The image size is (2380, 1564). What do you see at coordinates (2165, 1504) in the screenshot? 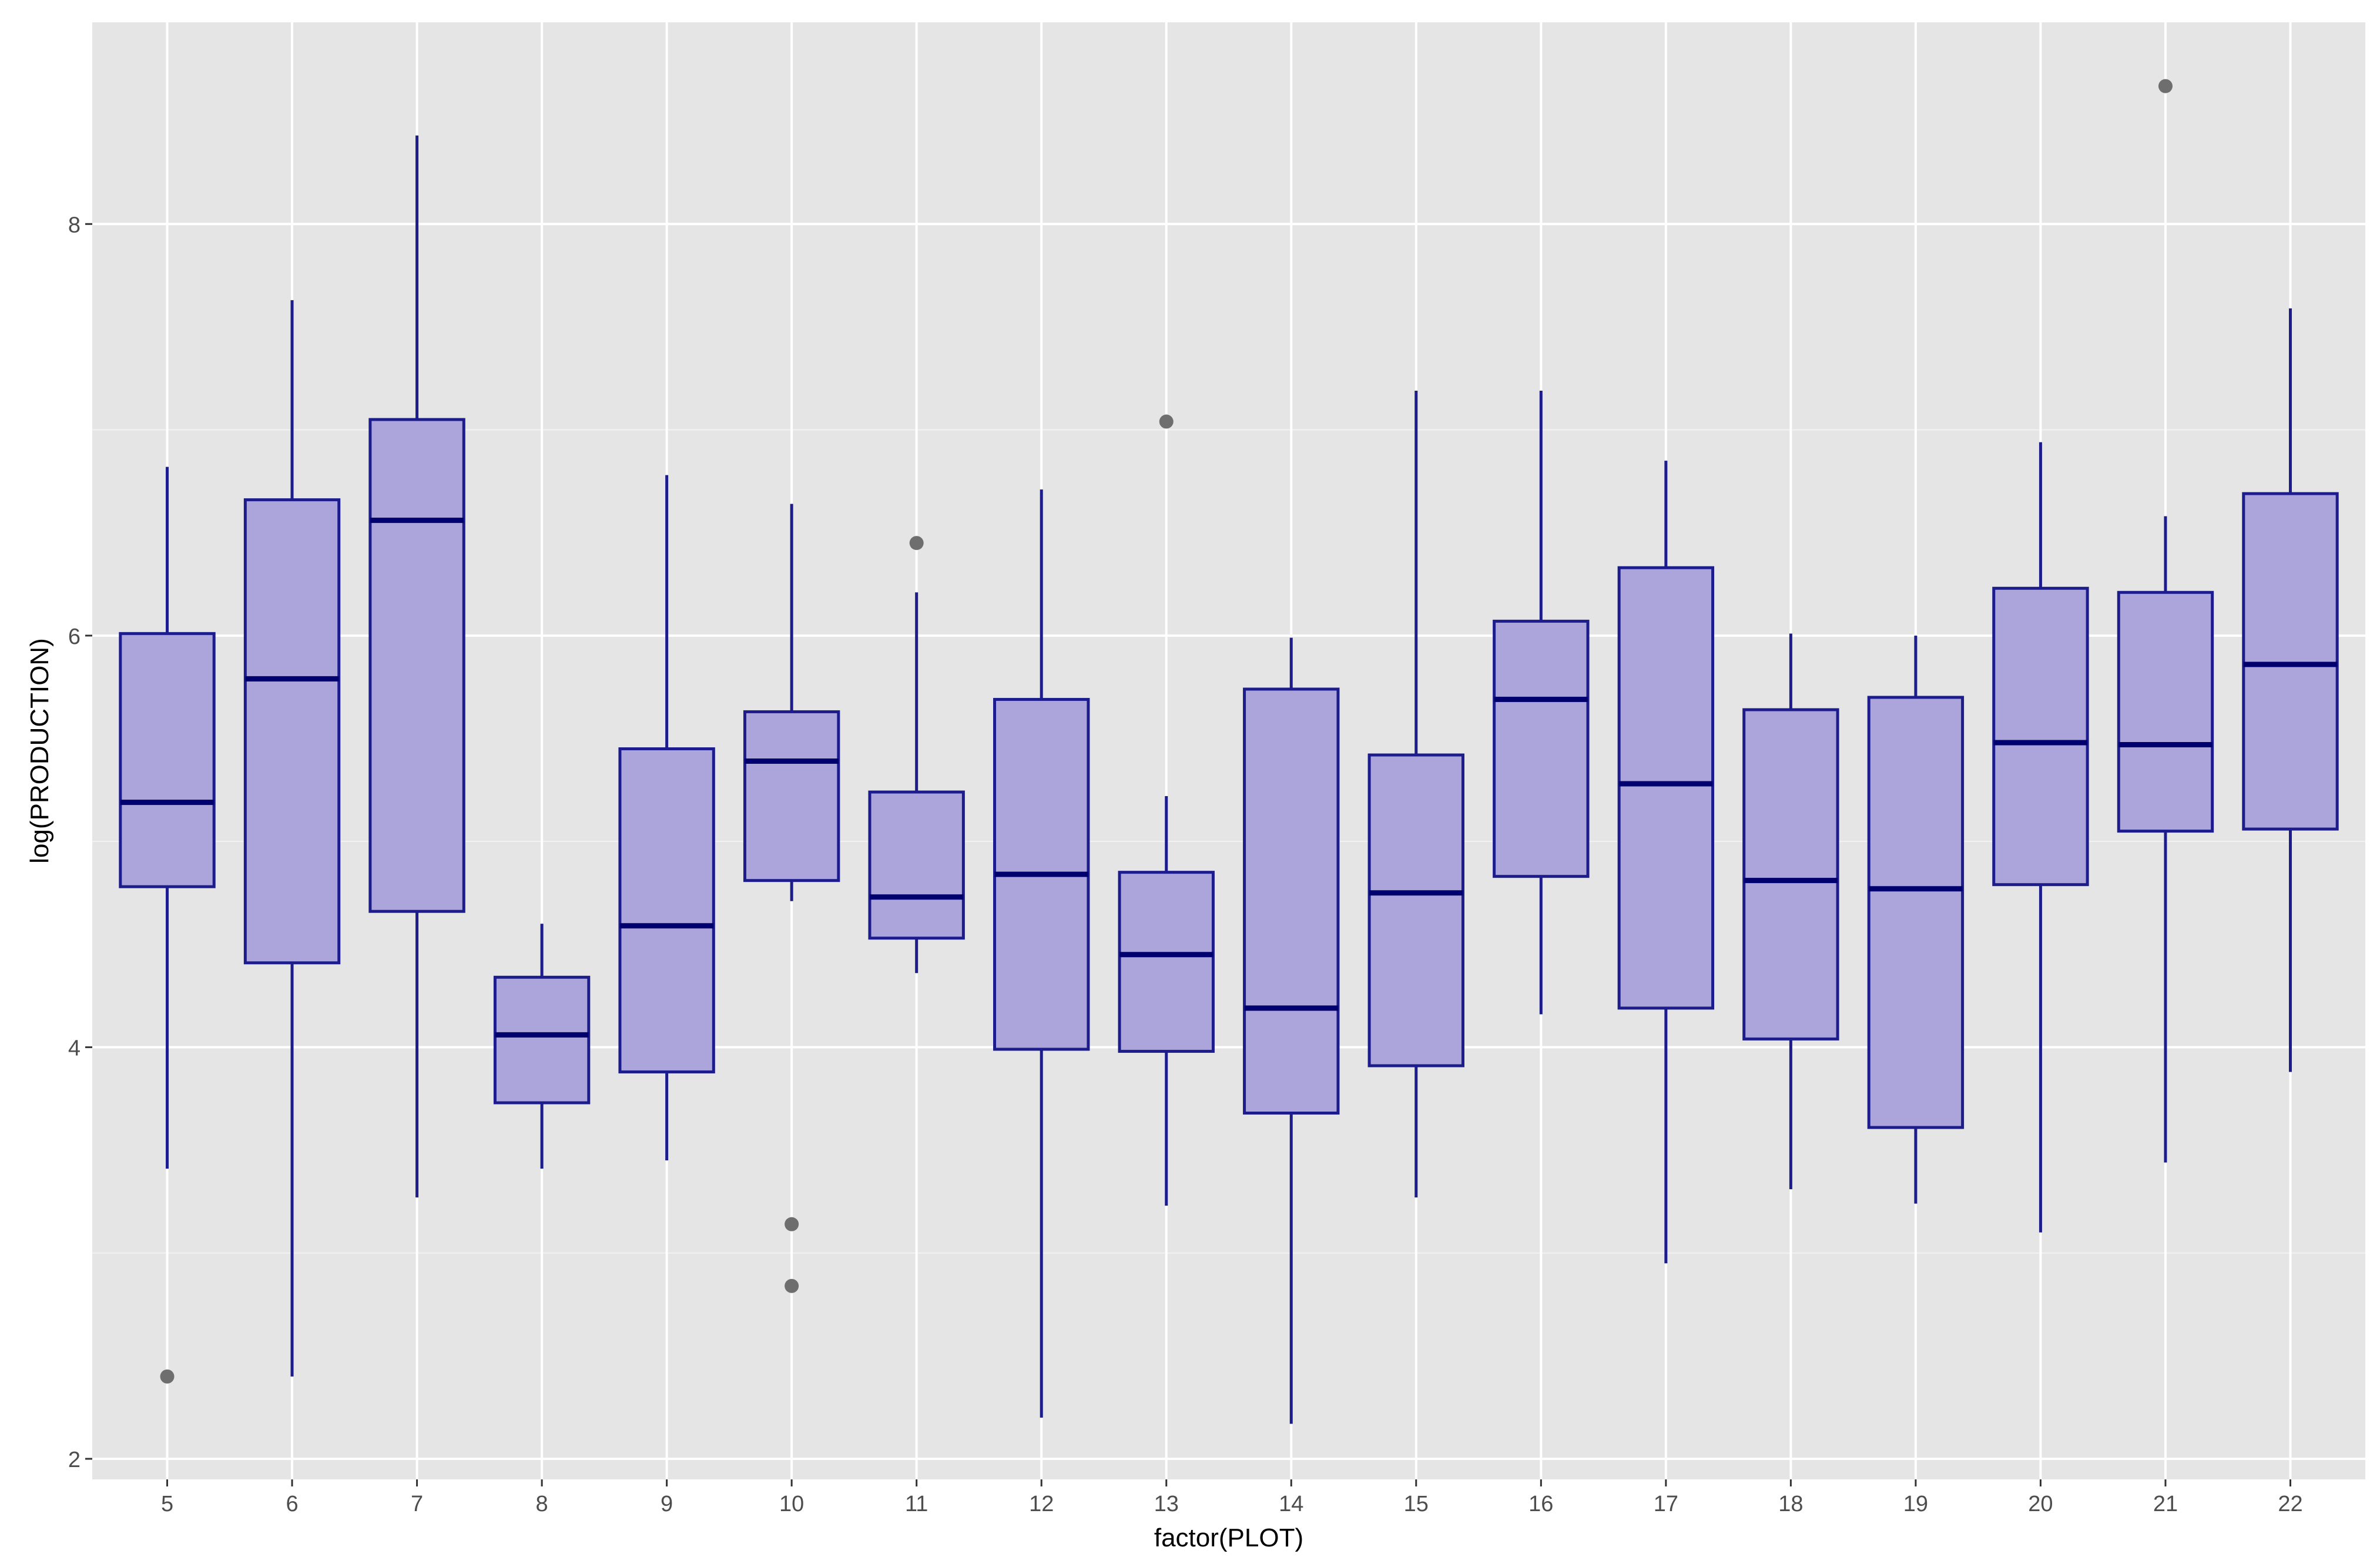
I see `x-tick-label: 21` at bounding box center [2165, 1504].